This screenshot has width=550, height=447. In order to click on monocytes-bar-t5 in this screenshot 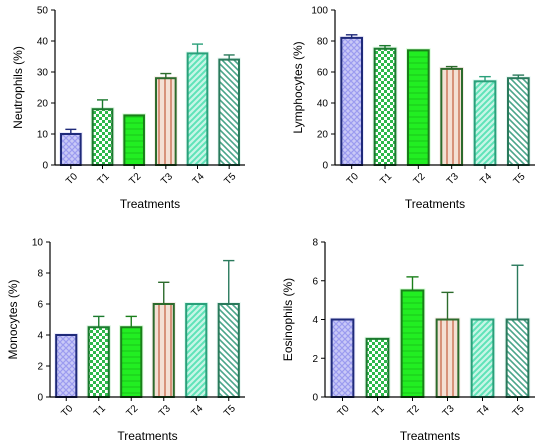, I will do `click(228, 350)`.